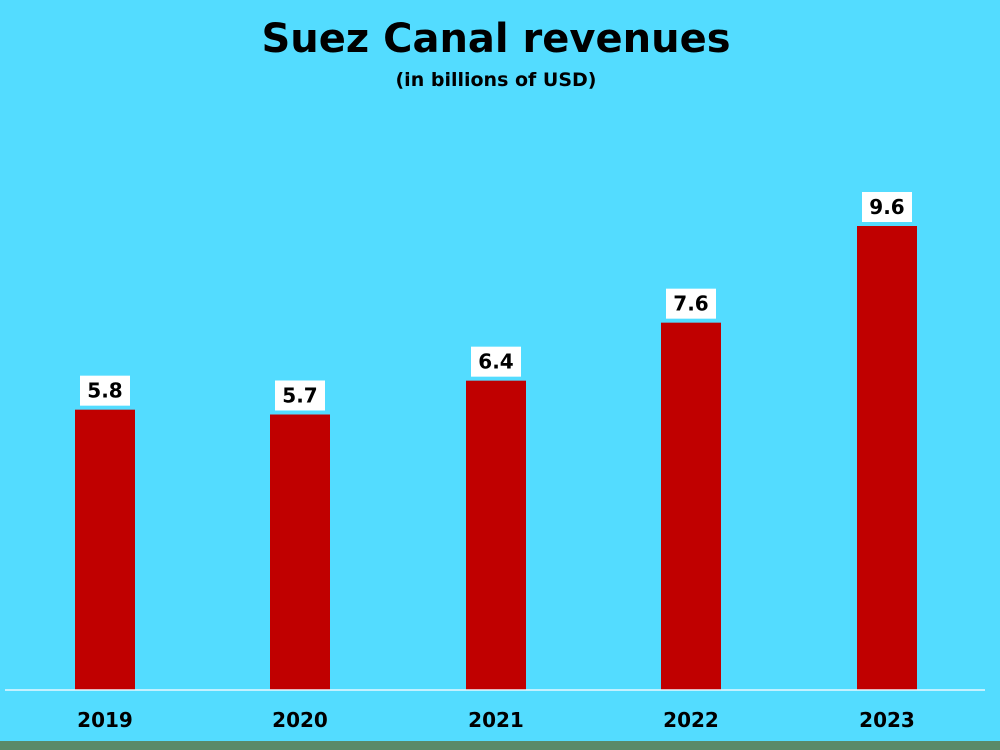 The image size is (1000, 750). I want to click on x-tick-label-2023: 2023, so click(887, 720).